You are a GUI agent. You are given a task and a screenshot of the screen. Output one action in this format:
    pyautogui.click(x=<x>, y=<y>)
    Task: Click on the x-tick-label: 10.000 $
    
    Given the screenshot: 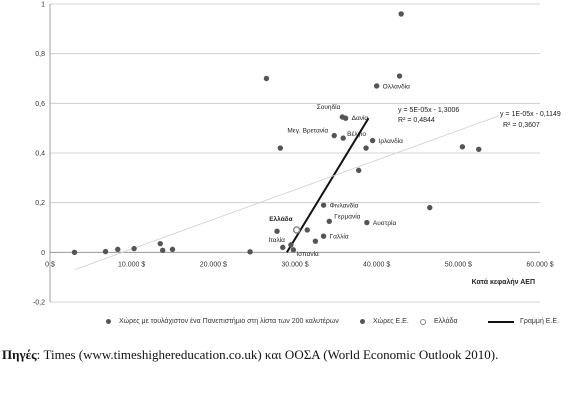 What is the action you would take?
    pyautogui.click(x=131, y=264)
    